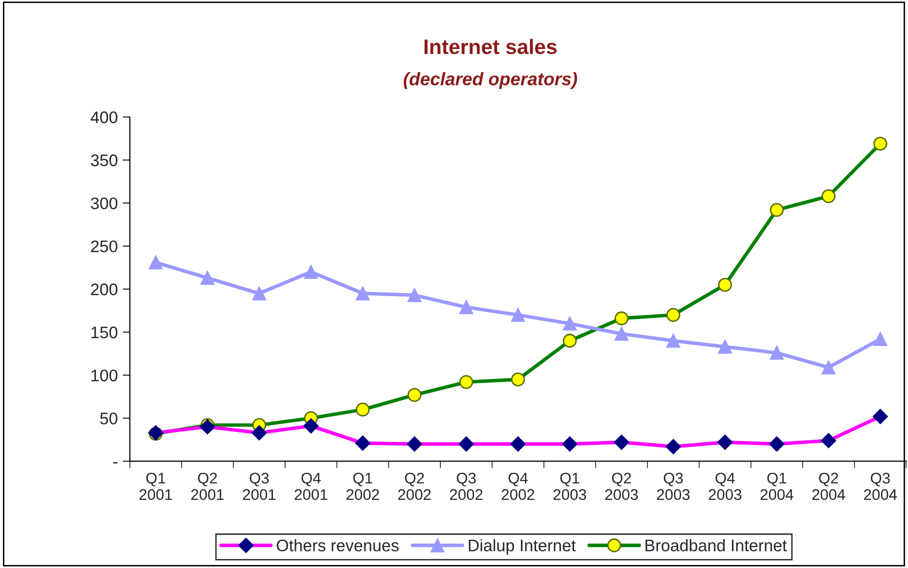  I want to click on x-tick-label: Q1 2002, so click(362, 486).